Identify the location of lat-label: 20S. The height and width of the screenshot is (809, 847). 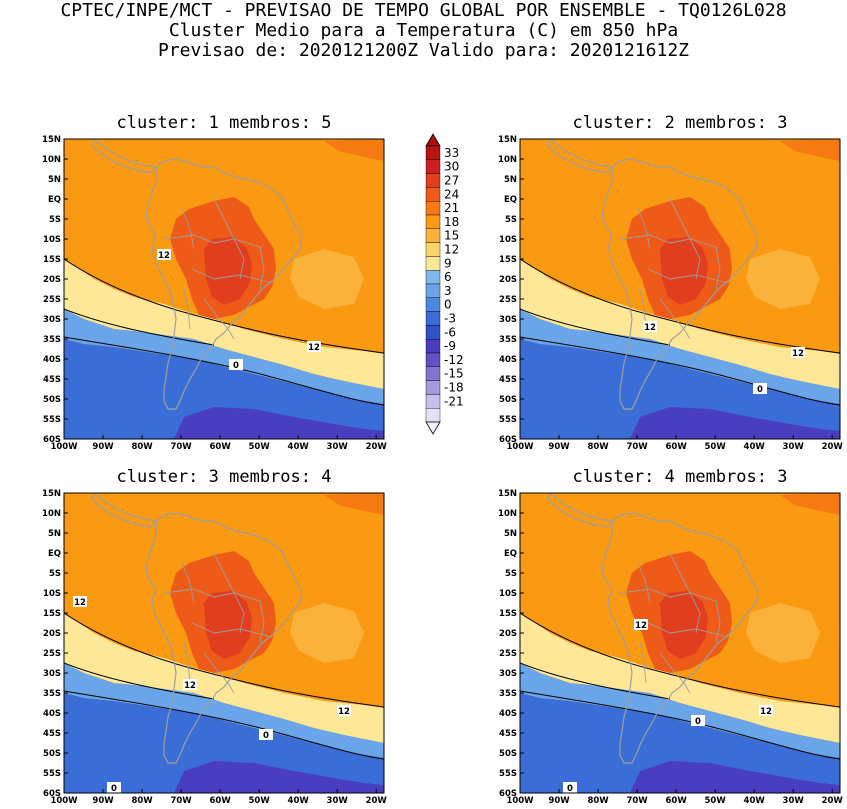
(52, 634).